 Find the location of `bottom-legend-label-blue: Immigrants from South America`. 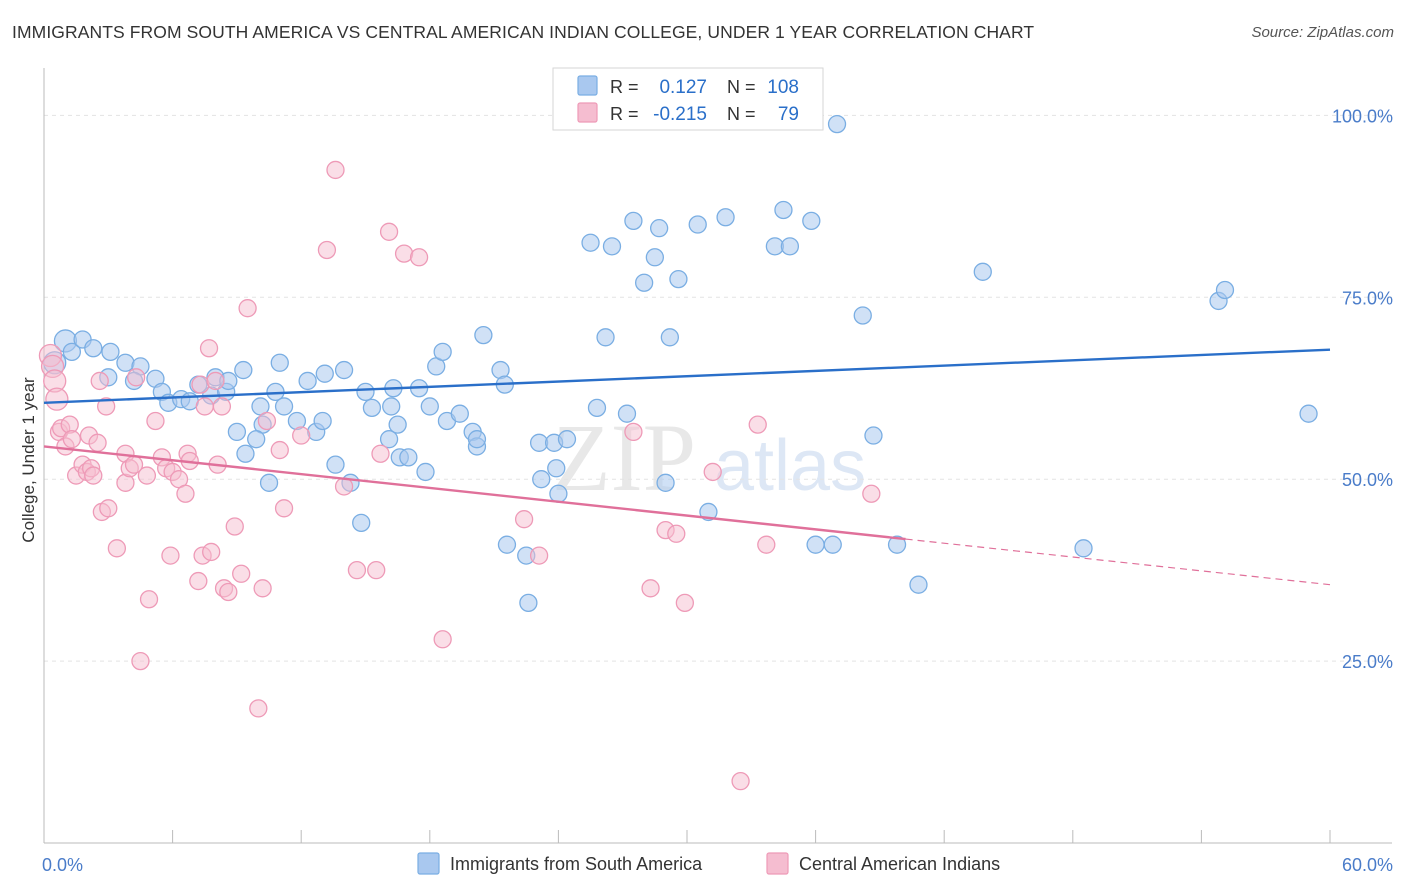

bottom-legend-label-blue: Immigrants from South America is located at coordinates (576, 864).